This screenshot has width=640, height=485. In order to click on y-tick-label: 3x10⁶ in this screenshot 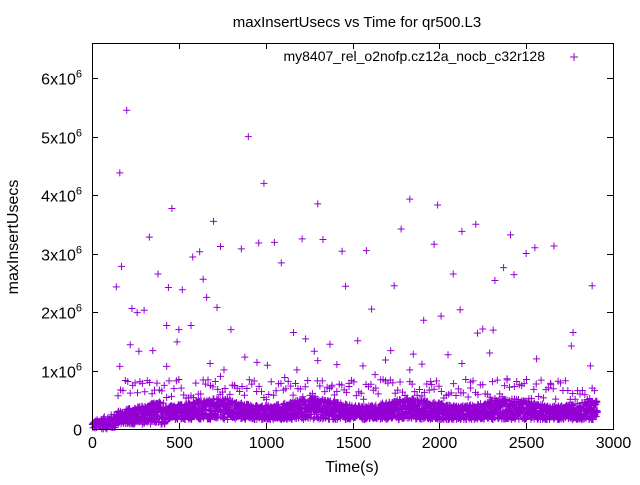, I will do `click(61, 255)`.